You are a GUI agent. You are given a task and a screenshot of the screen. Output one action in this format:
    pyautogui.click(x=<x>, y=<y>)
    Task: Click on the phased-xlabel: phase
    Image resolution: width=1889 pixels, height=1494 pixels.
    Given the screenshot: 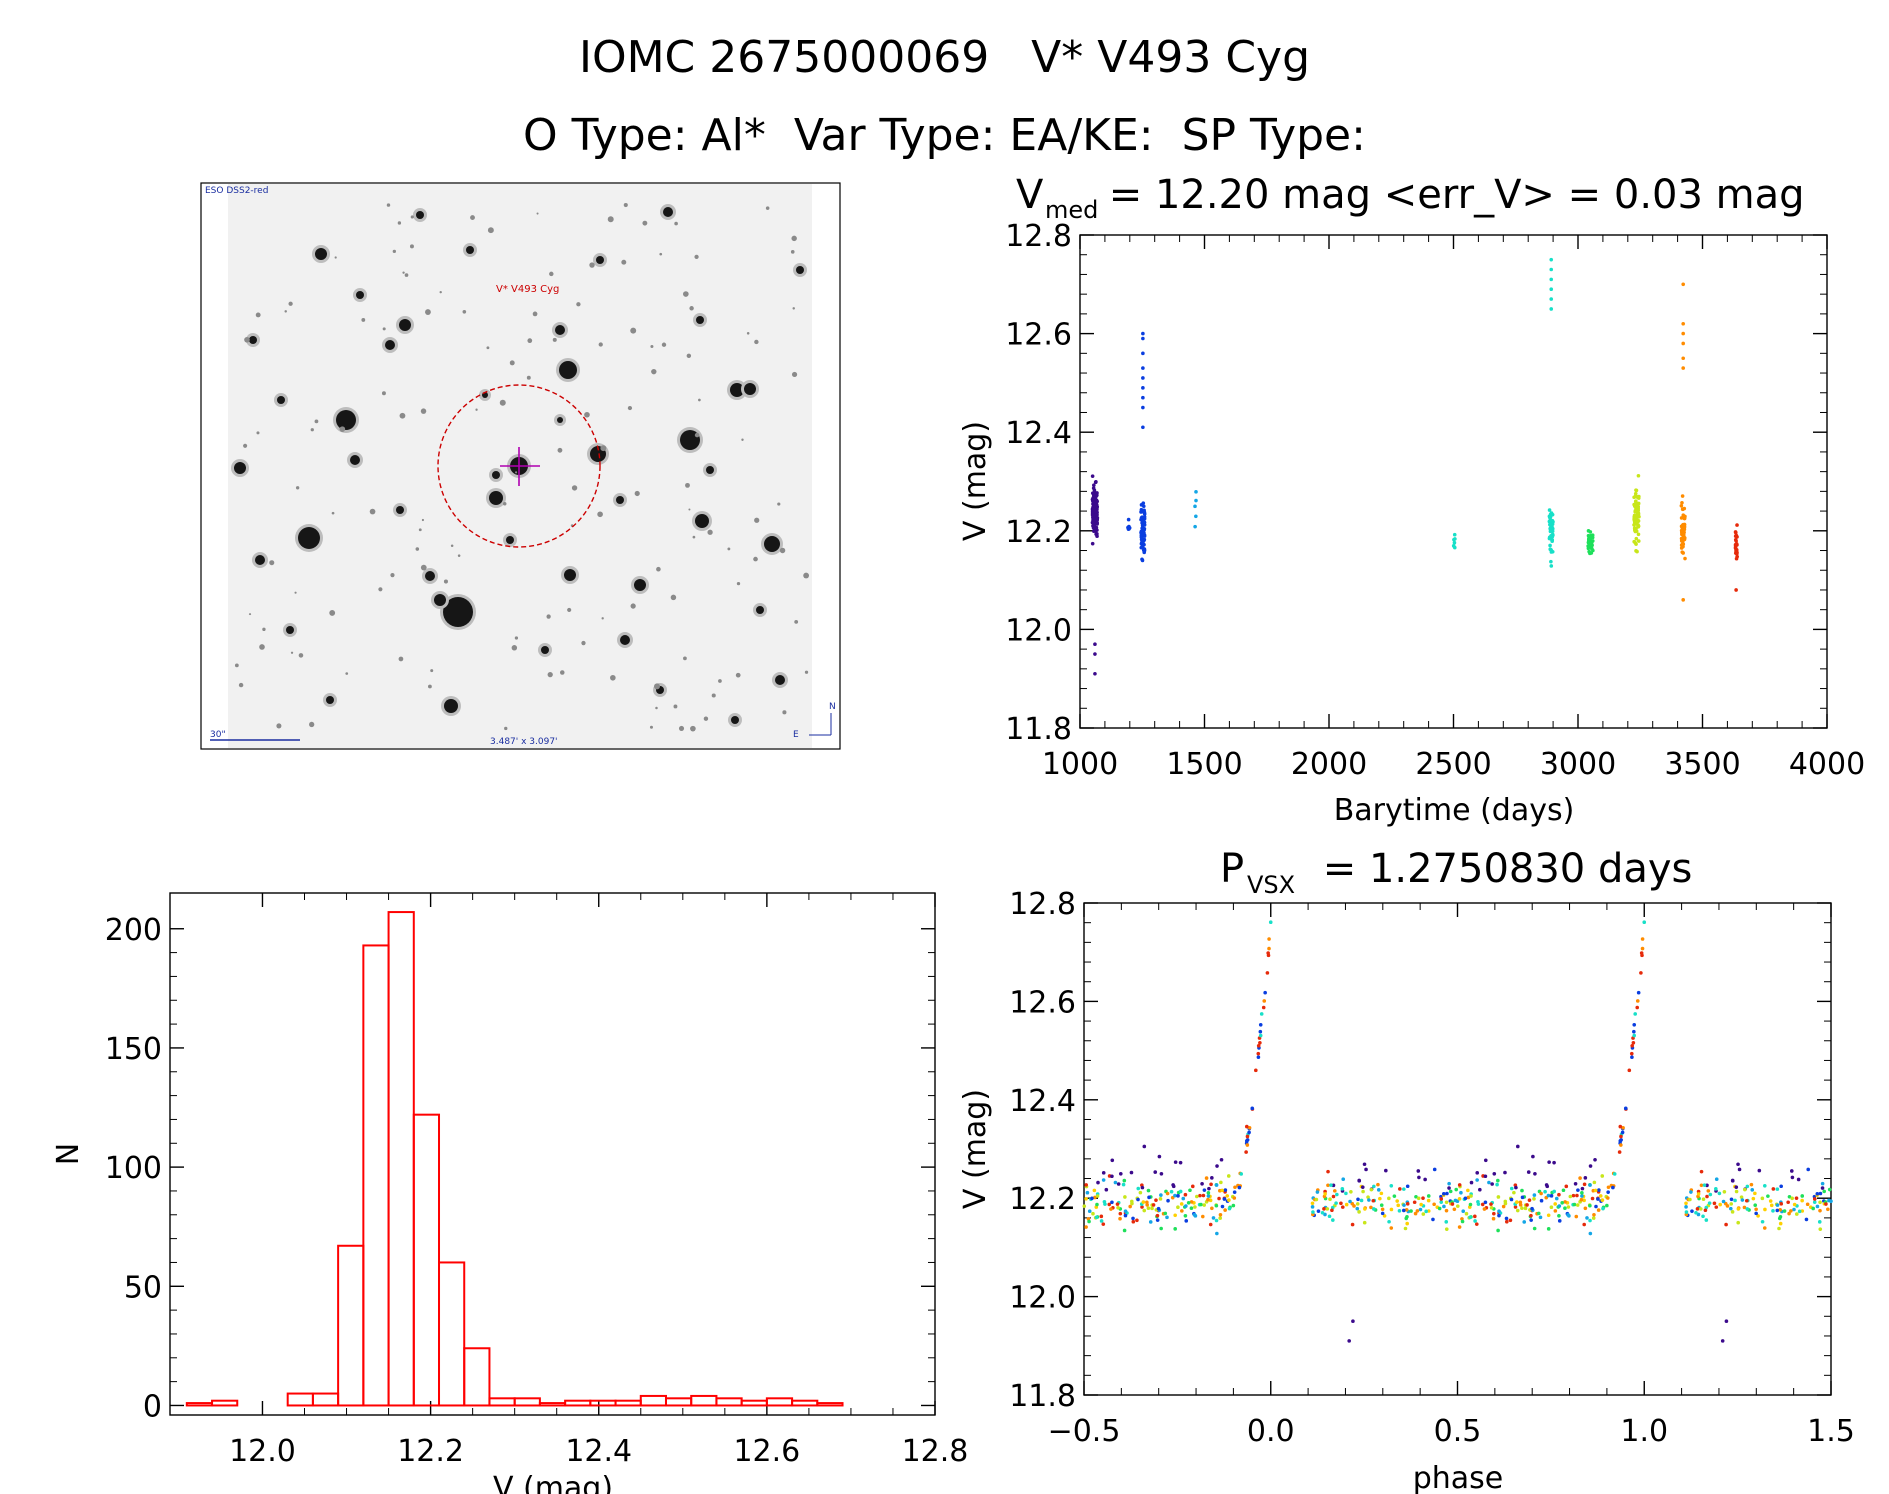 What is the action you would take?
    pyautogui.click(x=1458, y=1477)
    